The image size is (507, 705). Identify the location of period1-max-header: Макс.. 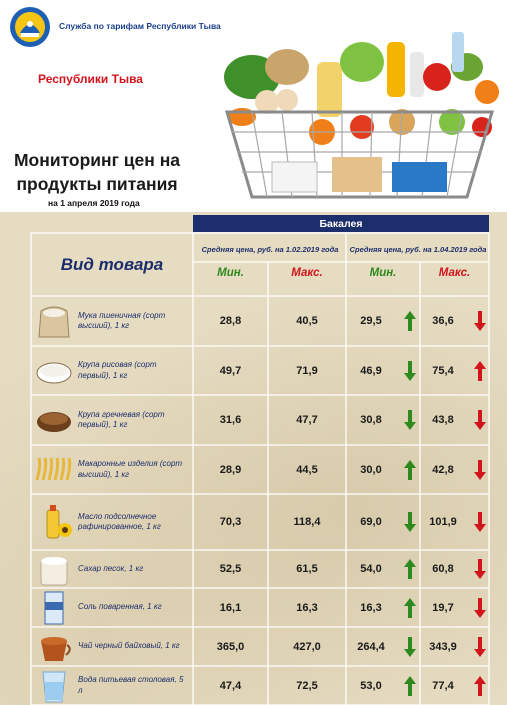
(307, 273).